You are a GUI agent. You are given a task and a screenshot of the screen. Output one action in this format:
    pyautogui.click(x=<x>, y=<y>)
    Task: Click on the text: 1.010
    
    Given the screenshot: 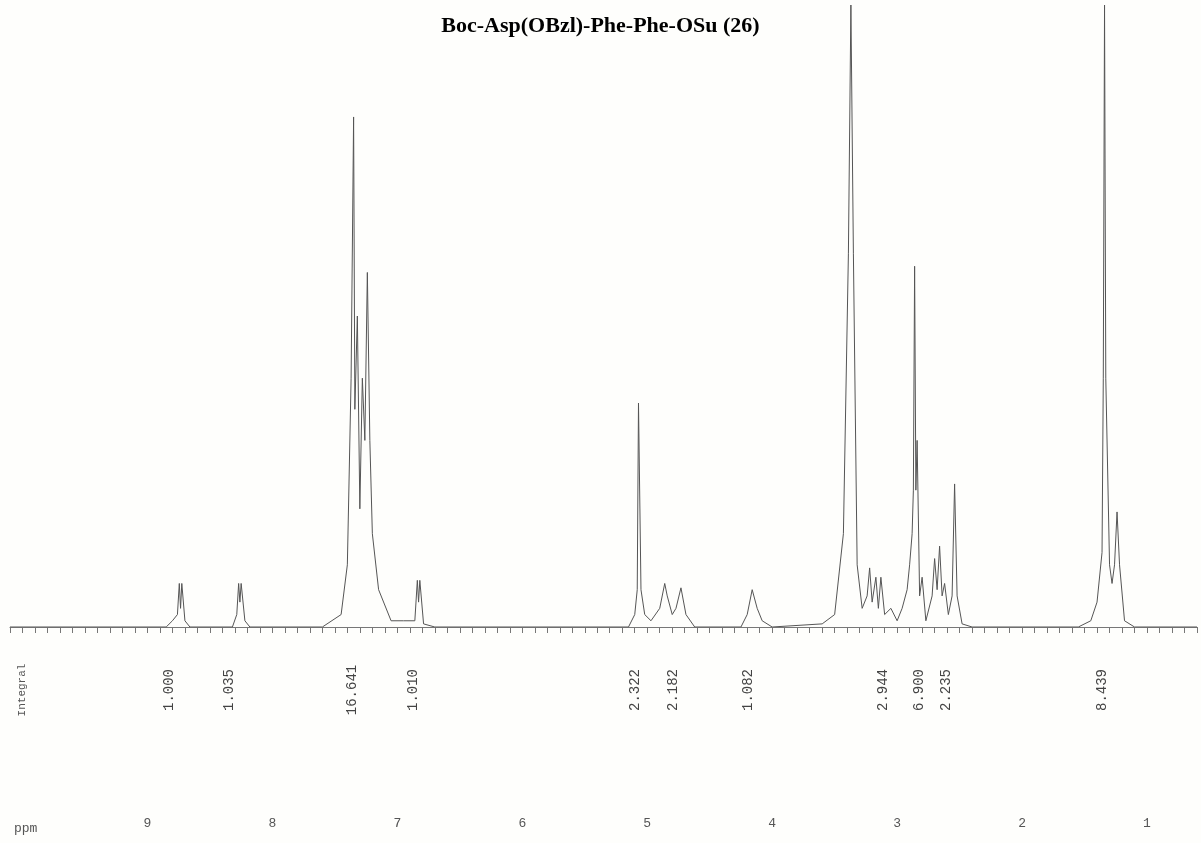 What is the action you would take?
    pyautogui.click(x=413, y=690)
    